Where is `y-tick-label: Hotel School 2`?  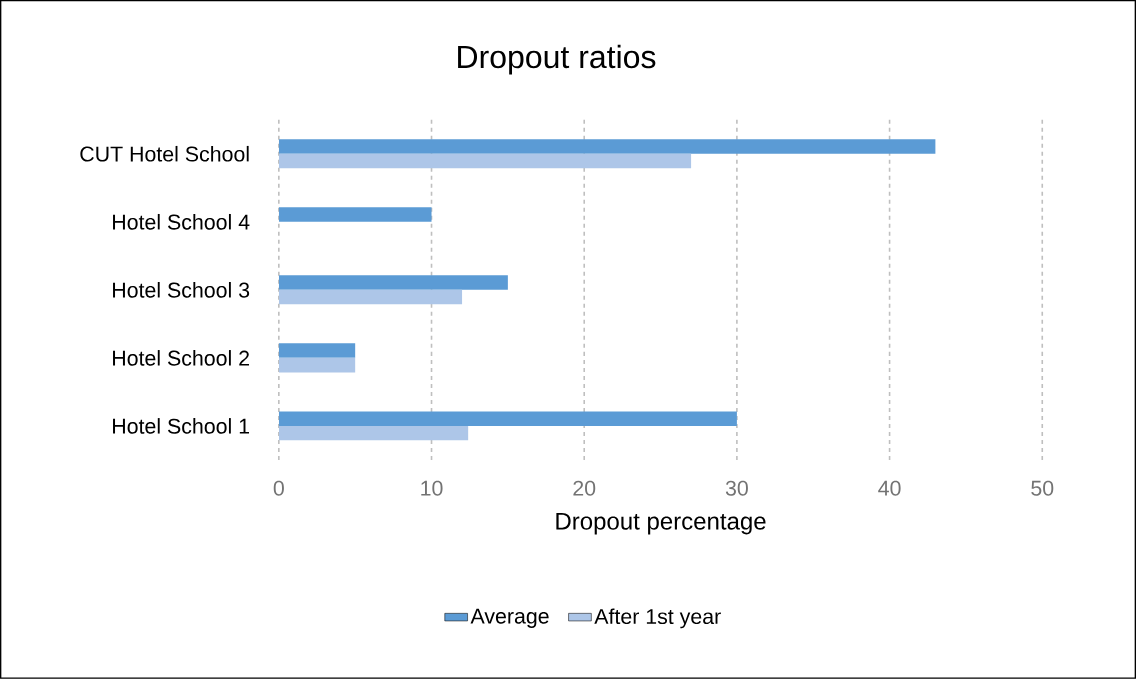 y-tick-label: Hotel School 2 is located at coordinates (181, 358).